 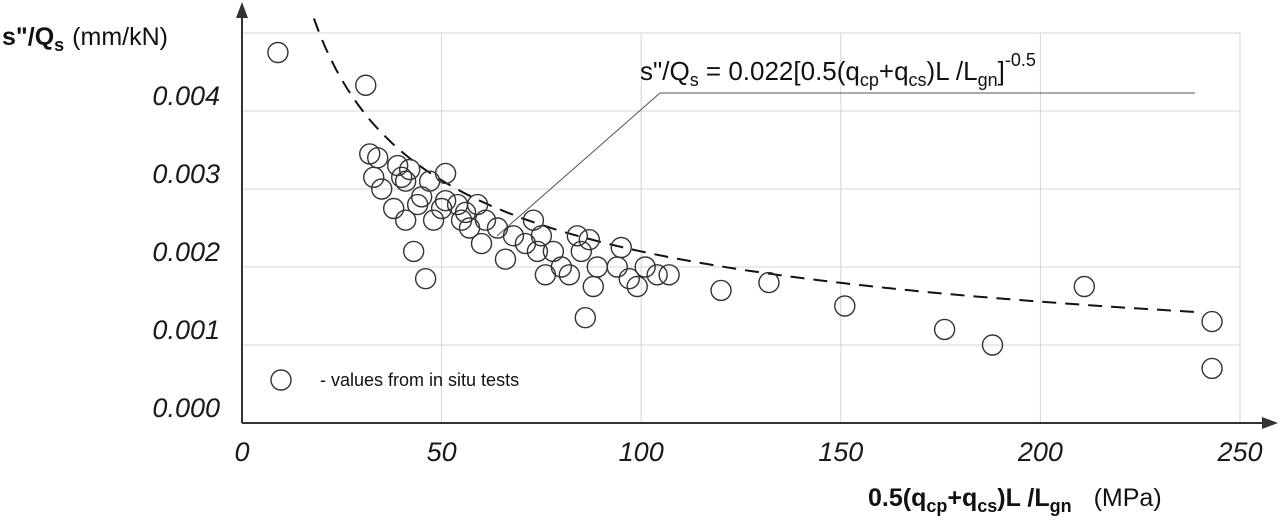 What do you see at coordinates (694, 80) in the screenshot?
I see `equation-a-sub: s` at bounding box center [694, 80].